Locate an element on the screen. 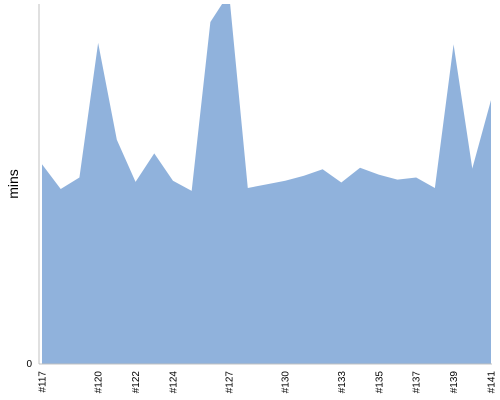  x-tick-label: #120 is located at coordinates (99, 382).